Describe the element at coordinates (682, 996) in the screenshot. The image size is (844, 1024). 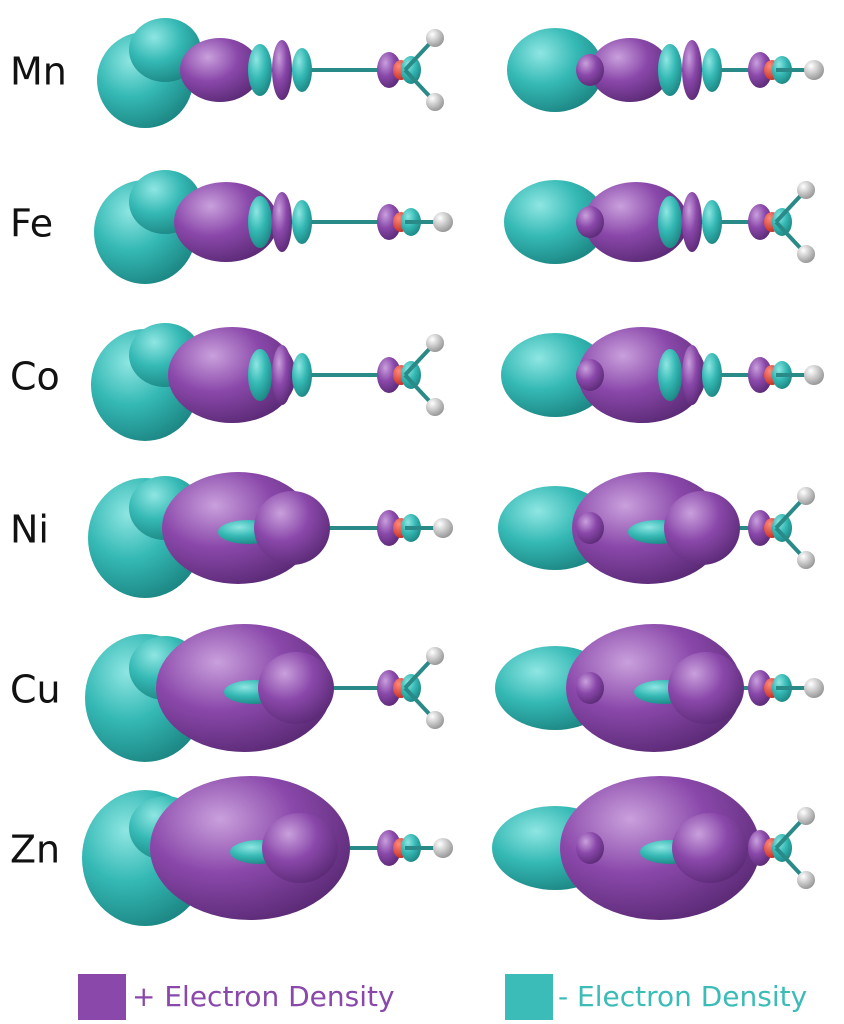
I see `legend-label: - Electron Density` at that location.